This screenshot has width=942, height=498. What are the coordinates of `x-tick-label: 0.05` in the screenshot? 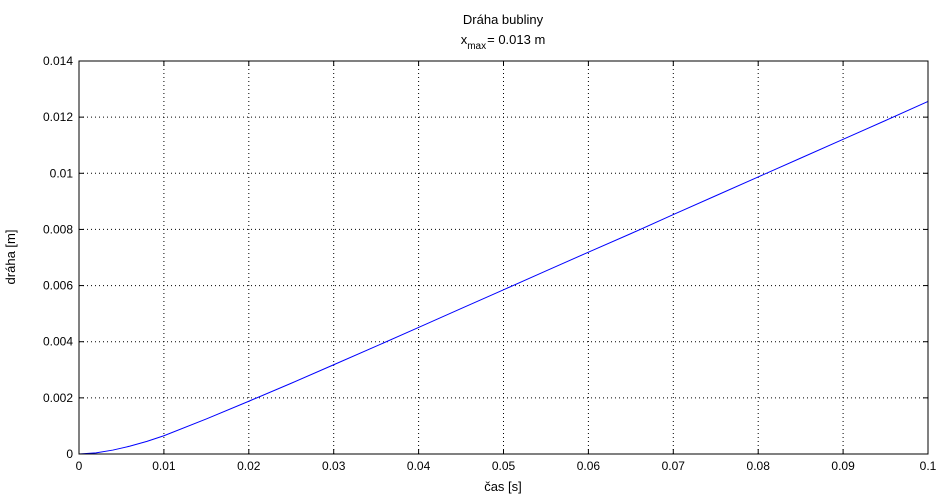 It's located at (504, 466).